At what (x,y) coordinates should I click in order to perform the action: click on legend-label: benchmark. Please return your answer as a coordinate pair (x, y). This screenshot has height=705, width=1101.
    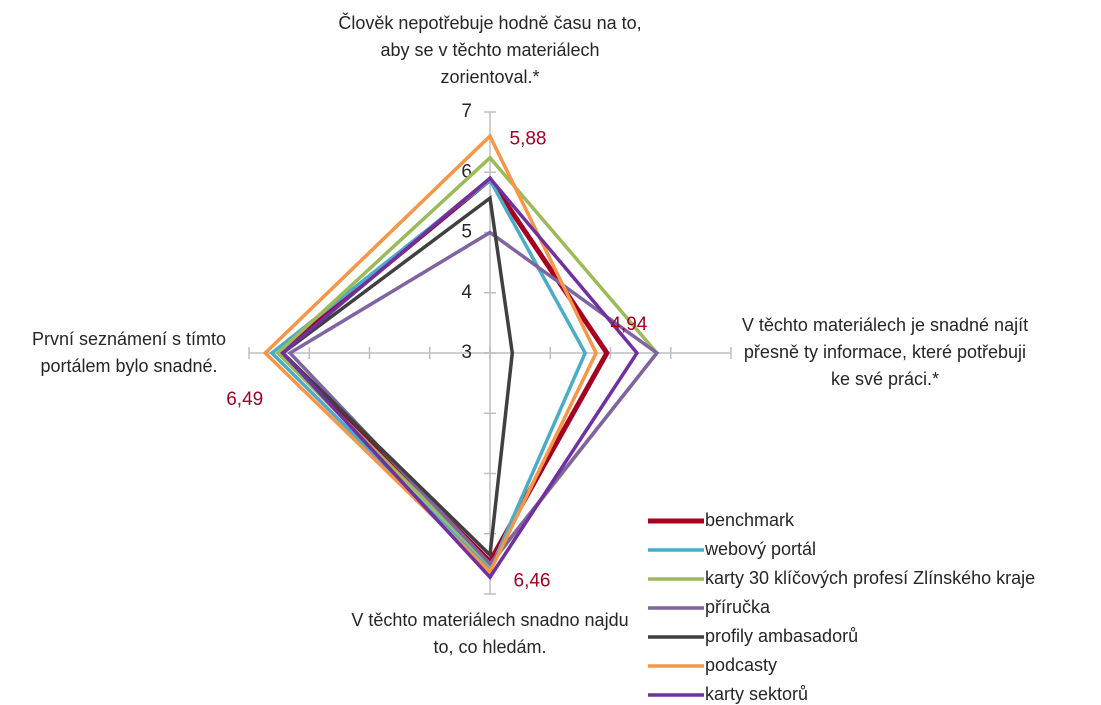
    Looking at the image, I should click on (750, 520).